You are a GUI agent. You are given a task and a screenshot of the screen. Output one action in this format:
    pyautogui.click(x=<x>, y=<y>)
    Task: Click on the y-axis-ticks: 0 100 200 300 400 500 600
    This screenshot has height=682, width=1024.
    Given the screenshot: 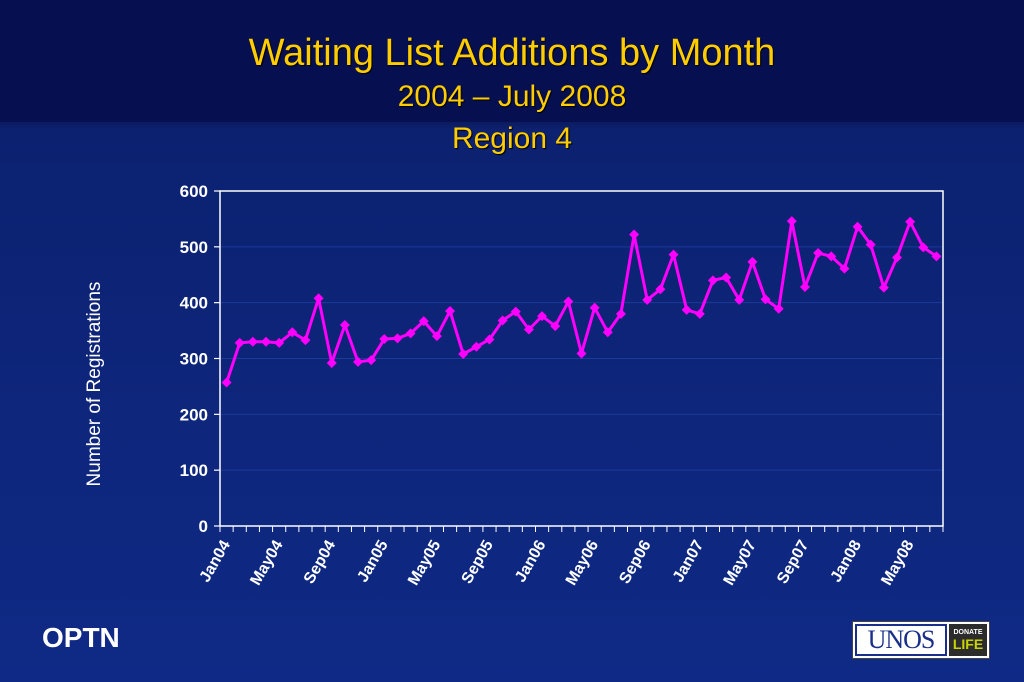 What is the action you would take?
    pyautogui.click(x=200, y=359)
    